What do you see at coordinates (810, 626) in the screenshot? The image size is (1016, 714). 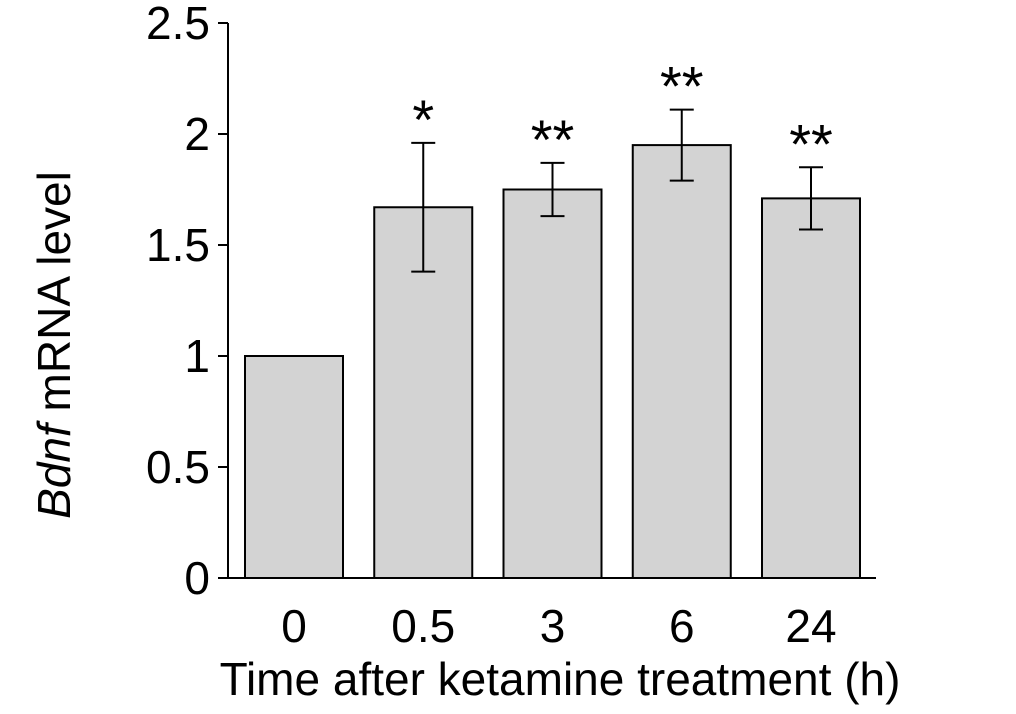 I see `x-tick-label: 24` at bounding box center [810, 626].